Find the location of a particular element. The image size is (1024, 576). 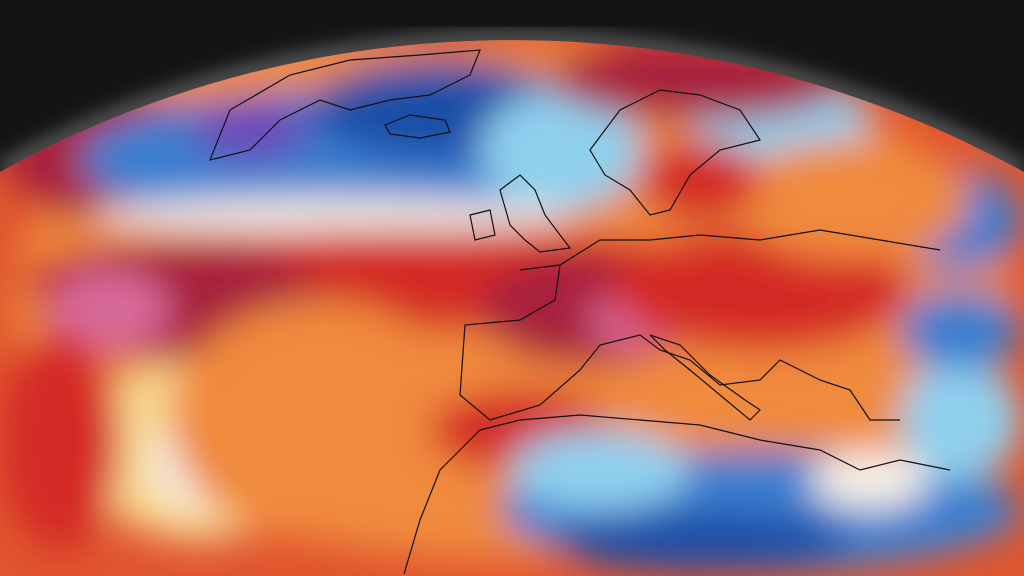

temperature-region-pink is located at coordinates (110, 310).